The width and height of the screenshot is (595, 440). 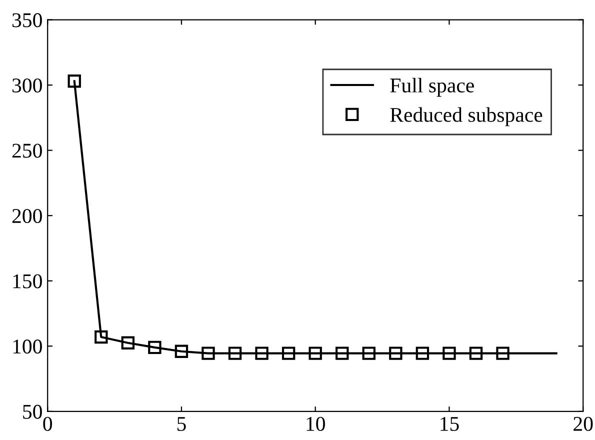 What do you see at coordinates (432, 87) in the screenshot?
I see `legend-label: Full space` at bounding box center [432, 87].